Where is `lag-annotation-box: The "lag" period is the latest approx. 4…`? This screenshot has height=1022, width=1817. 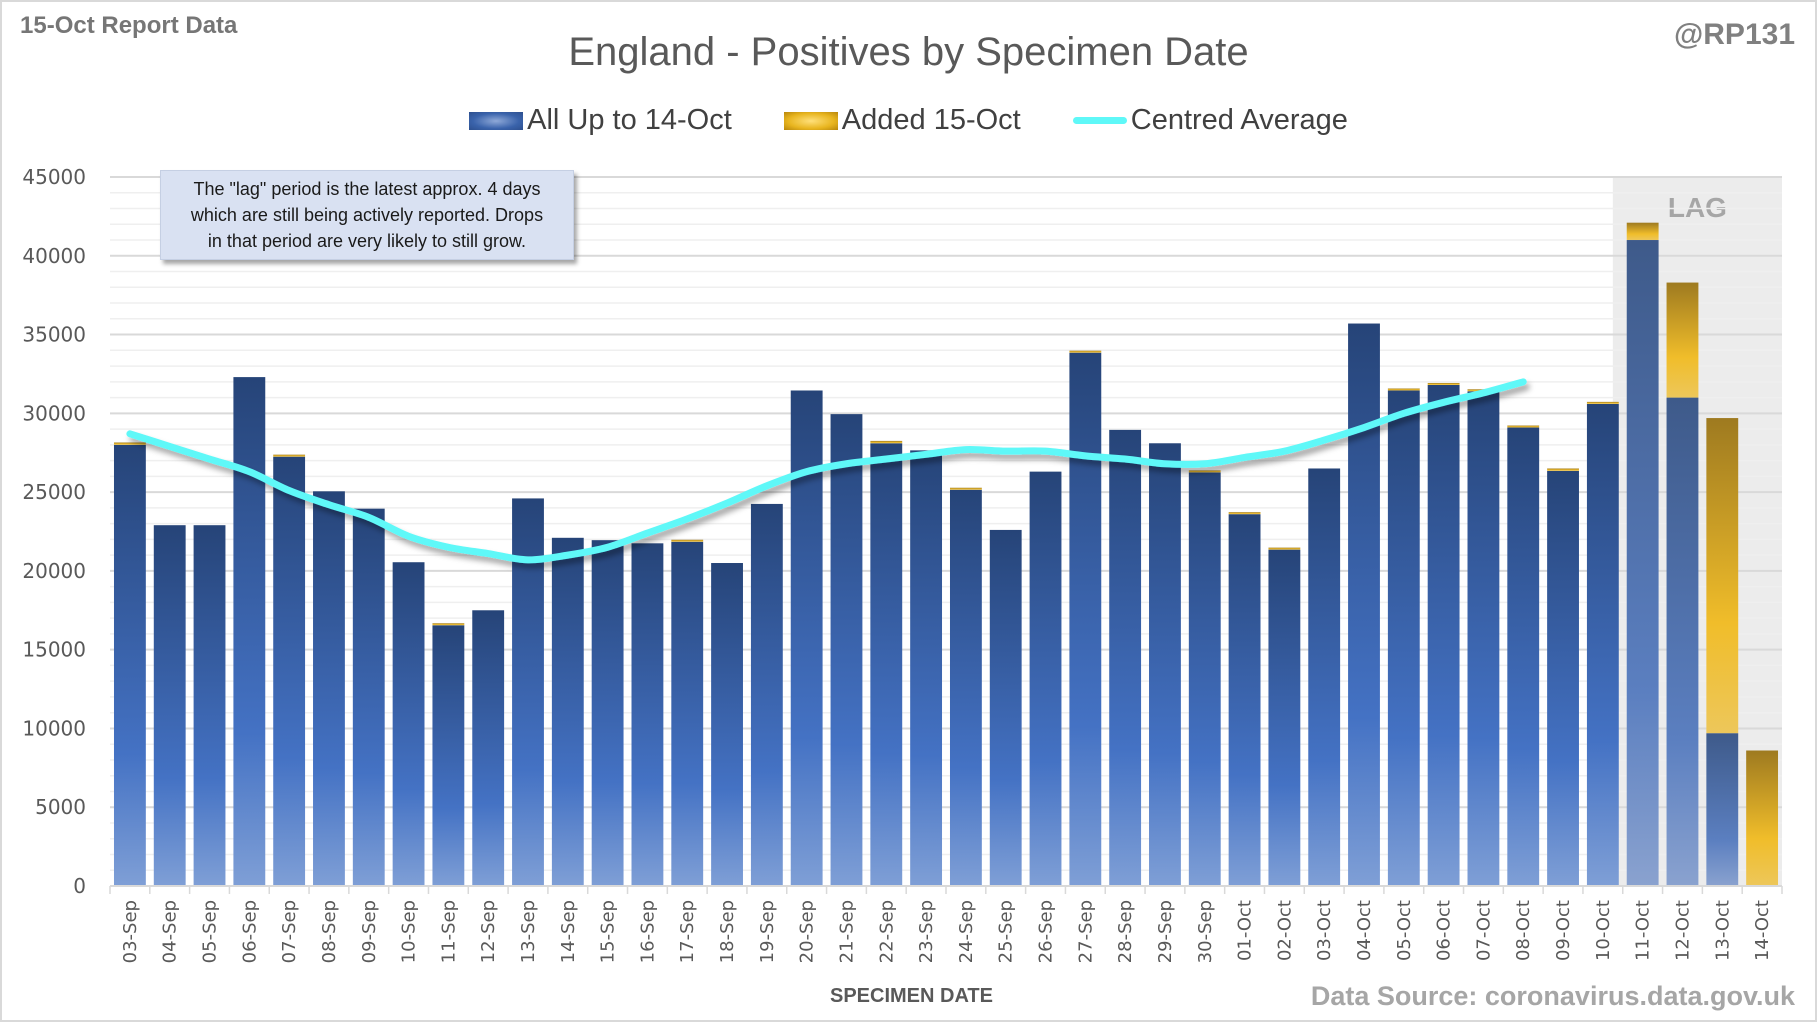 lag-annotation-box: The "lag" period is the latest approx. 4… is located at coordinates (367, 215).